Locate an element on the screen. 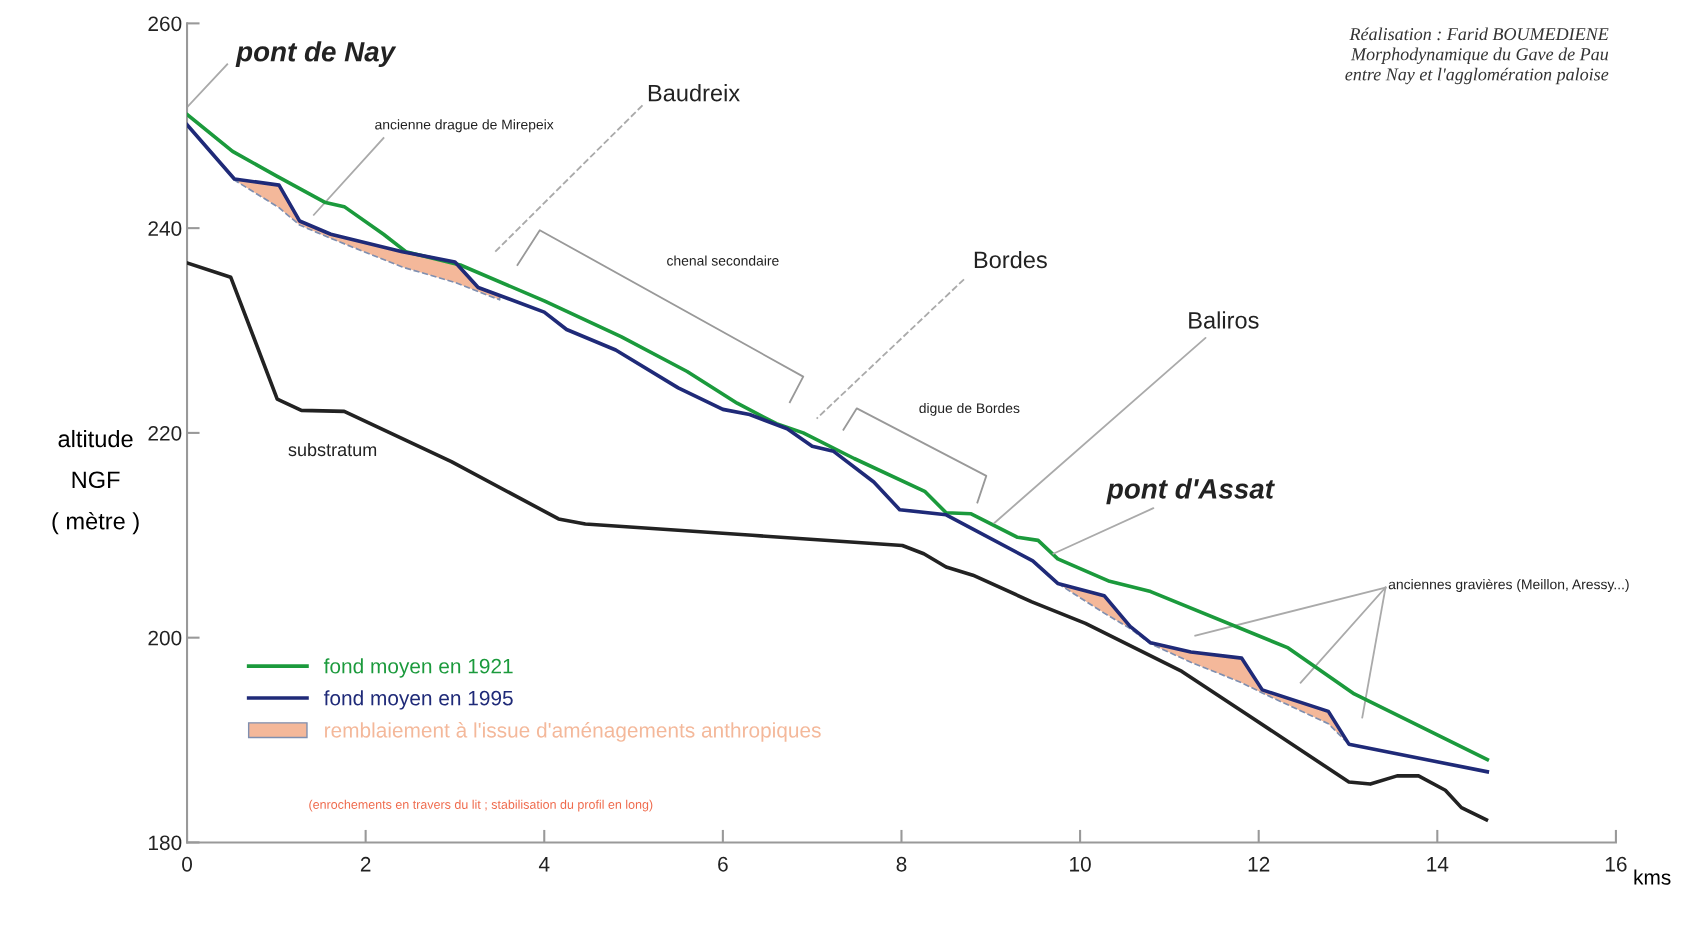  x-tick-label: 2 is located at coordinates (365, 864).